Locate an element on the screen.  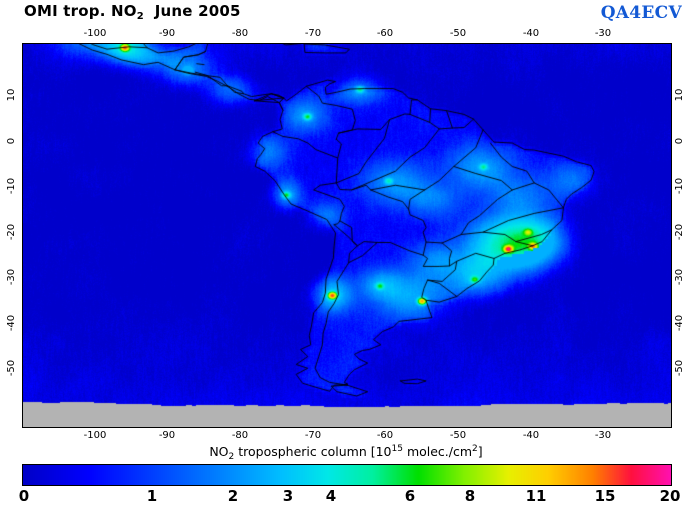
axis-bottom: -100 -90 -80 -70 -60 -50 -40 -30 is located at coordinates (346, 437).